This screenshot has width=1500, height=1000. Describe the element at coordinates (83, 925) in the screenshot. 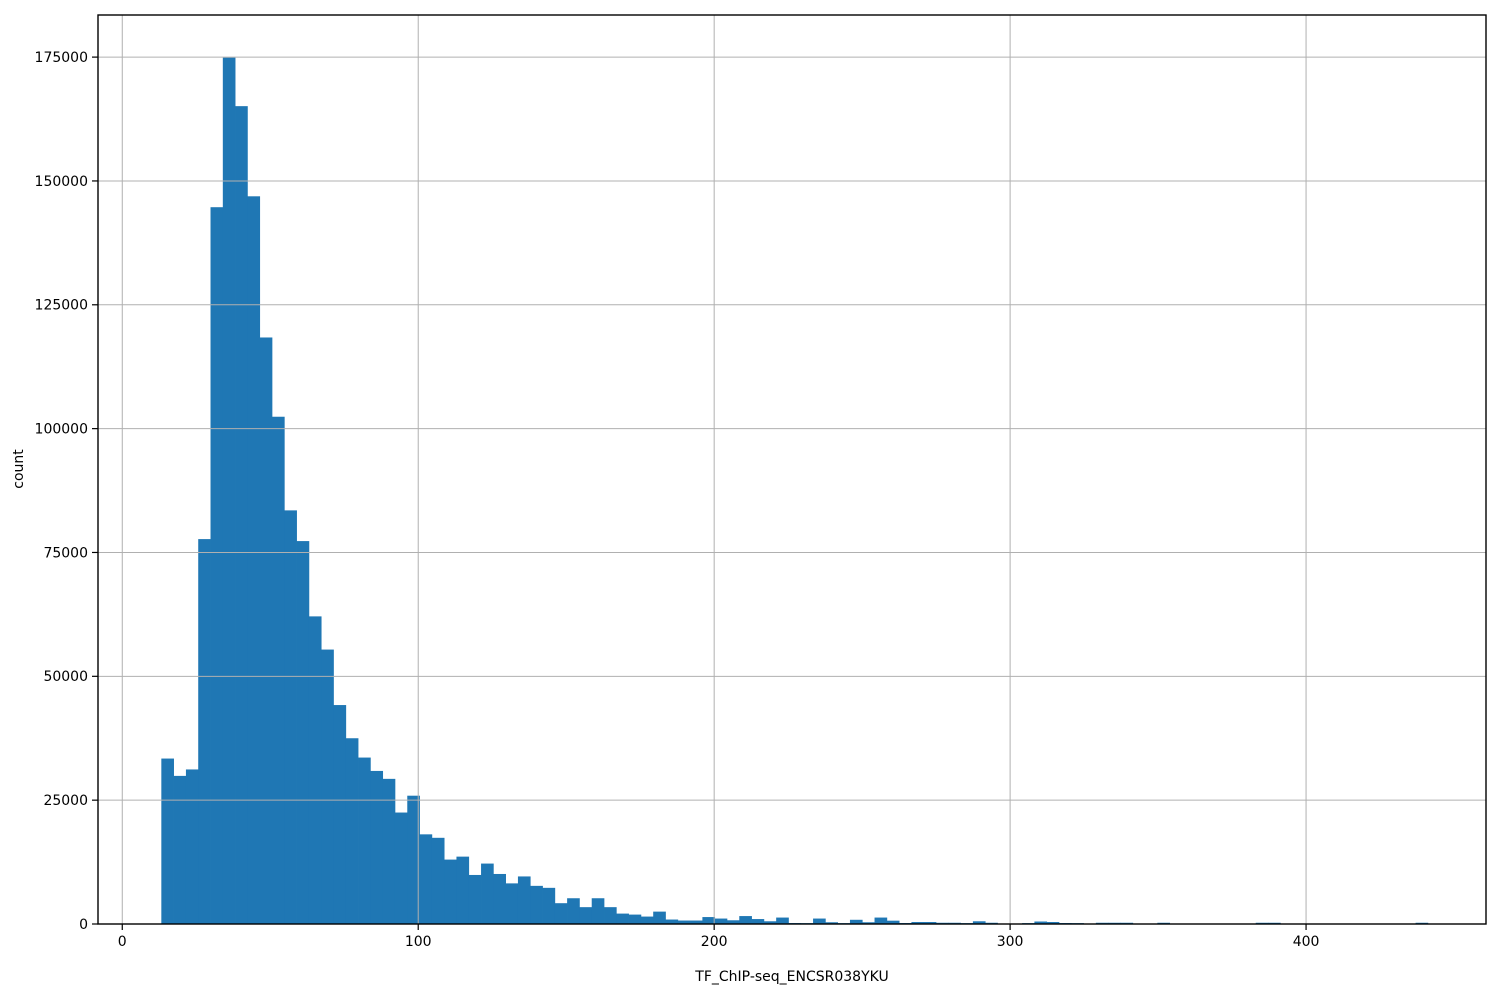

I see `y-tick-label: 0` at that location.